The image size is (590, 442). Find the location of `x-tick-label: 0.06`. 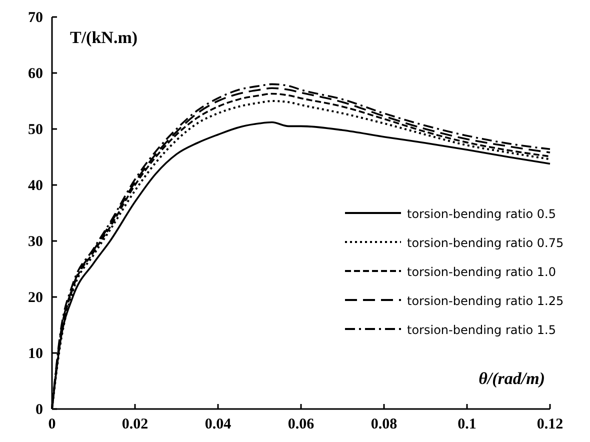

x-tick-label: 0.06 is located at coordinates (301, 424).